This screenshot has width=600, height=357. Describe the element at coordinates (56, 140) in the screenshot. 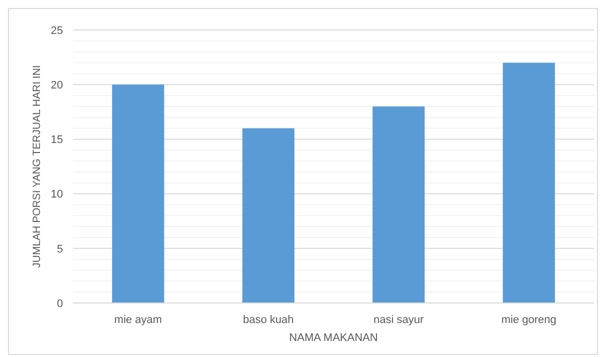

I see `y-tick-label: 15` at that location.